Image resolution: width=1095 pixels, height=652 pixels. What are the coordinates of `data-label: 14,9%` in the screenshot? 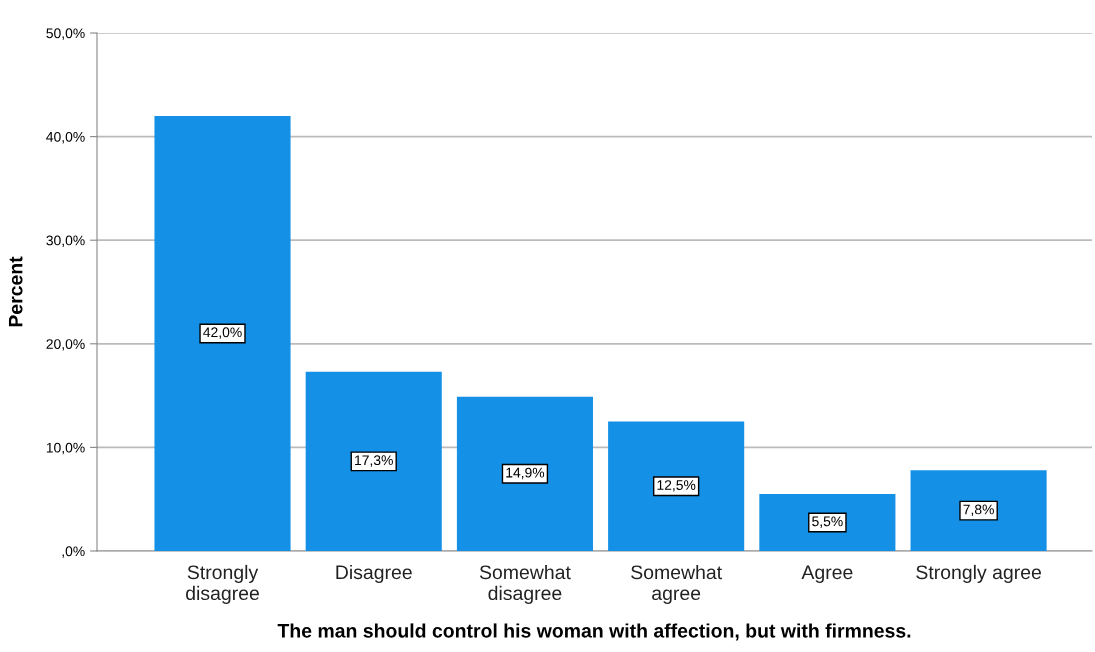 It's located at (525, 473).